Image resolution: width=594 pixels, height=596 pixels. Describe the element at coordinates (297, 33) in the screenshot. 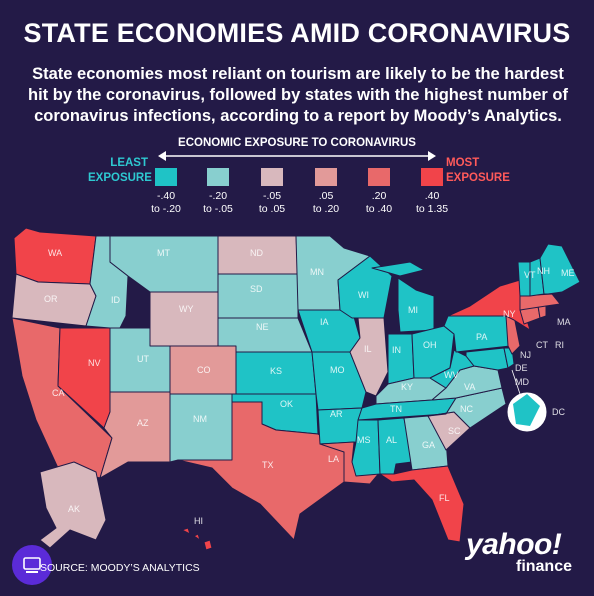

I see `page-title: STATE ECONOMIES AMID CORONAVIRUS` at that location.